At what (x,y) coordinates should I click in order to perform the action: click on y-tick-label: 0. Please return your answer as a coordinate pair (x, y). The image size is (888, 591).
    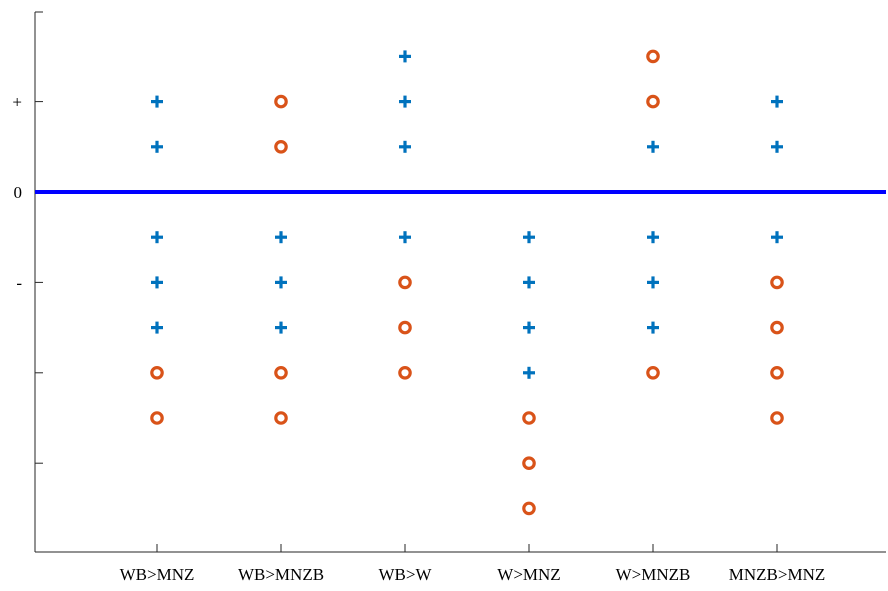
    Looking at the image, I should click on (18, 192).